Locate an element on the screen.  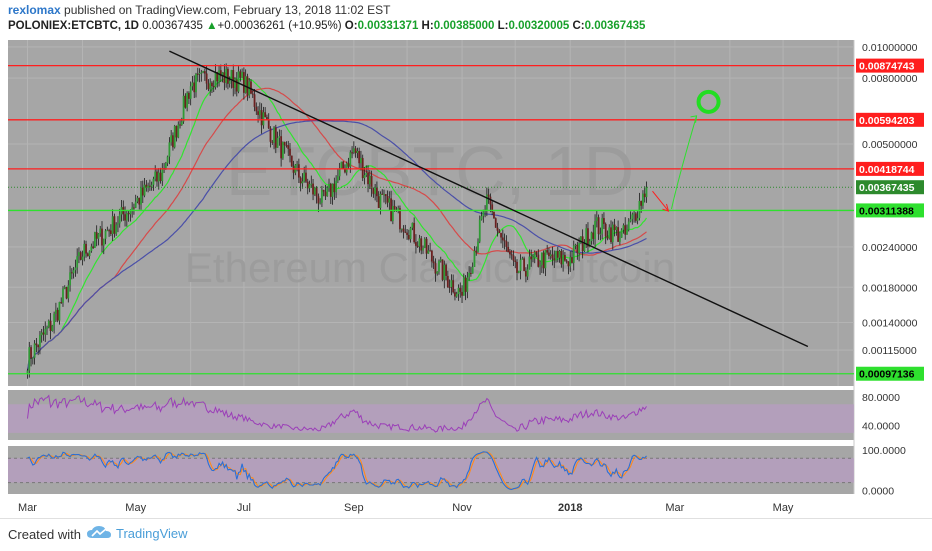
author-link: rexlomax is located at coordinates (34, 10).